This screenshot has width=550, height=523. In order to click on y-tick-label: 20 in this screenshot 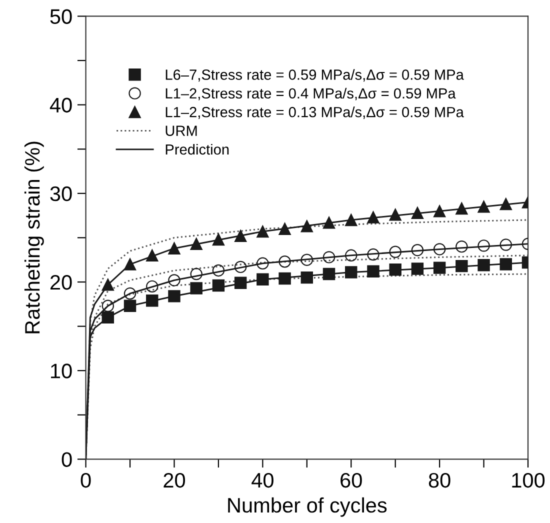, I will do `click(61, 282)`.